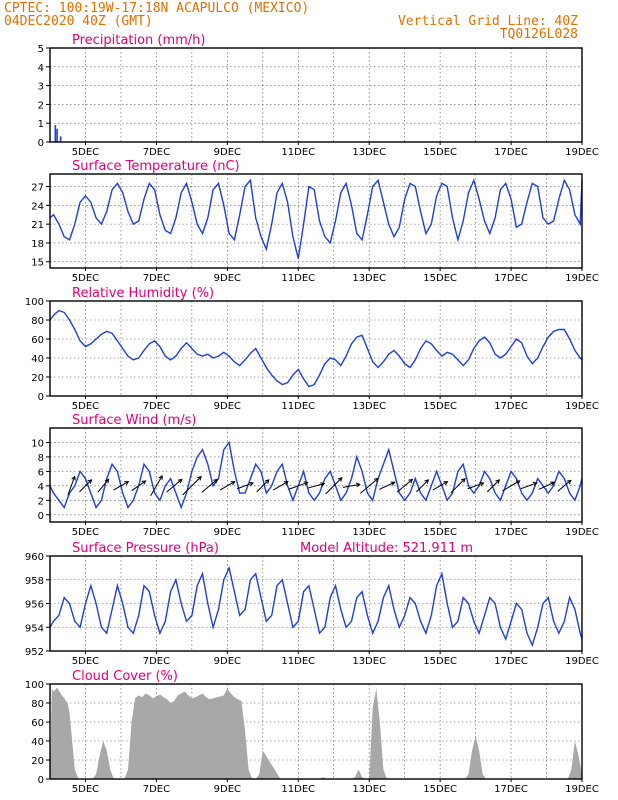  What do you see at coordinates (511, 661) in the screenshot?
I see `x-tick-label: 17DEC` at bounding box center [511, 661].